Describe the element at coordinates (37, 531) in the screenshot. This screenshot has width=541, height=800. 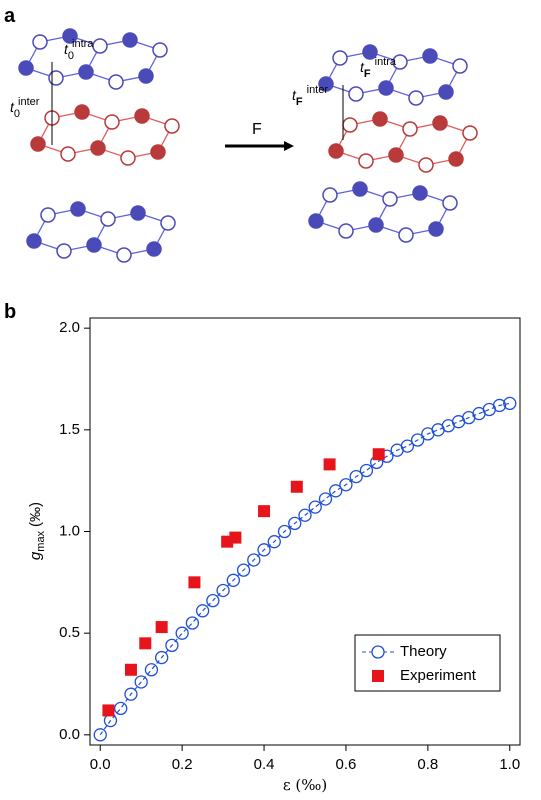
I see `y-axis-label: gmax (‰)` at that location.